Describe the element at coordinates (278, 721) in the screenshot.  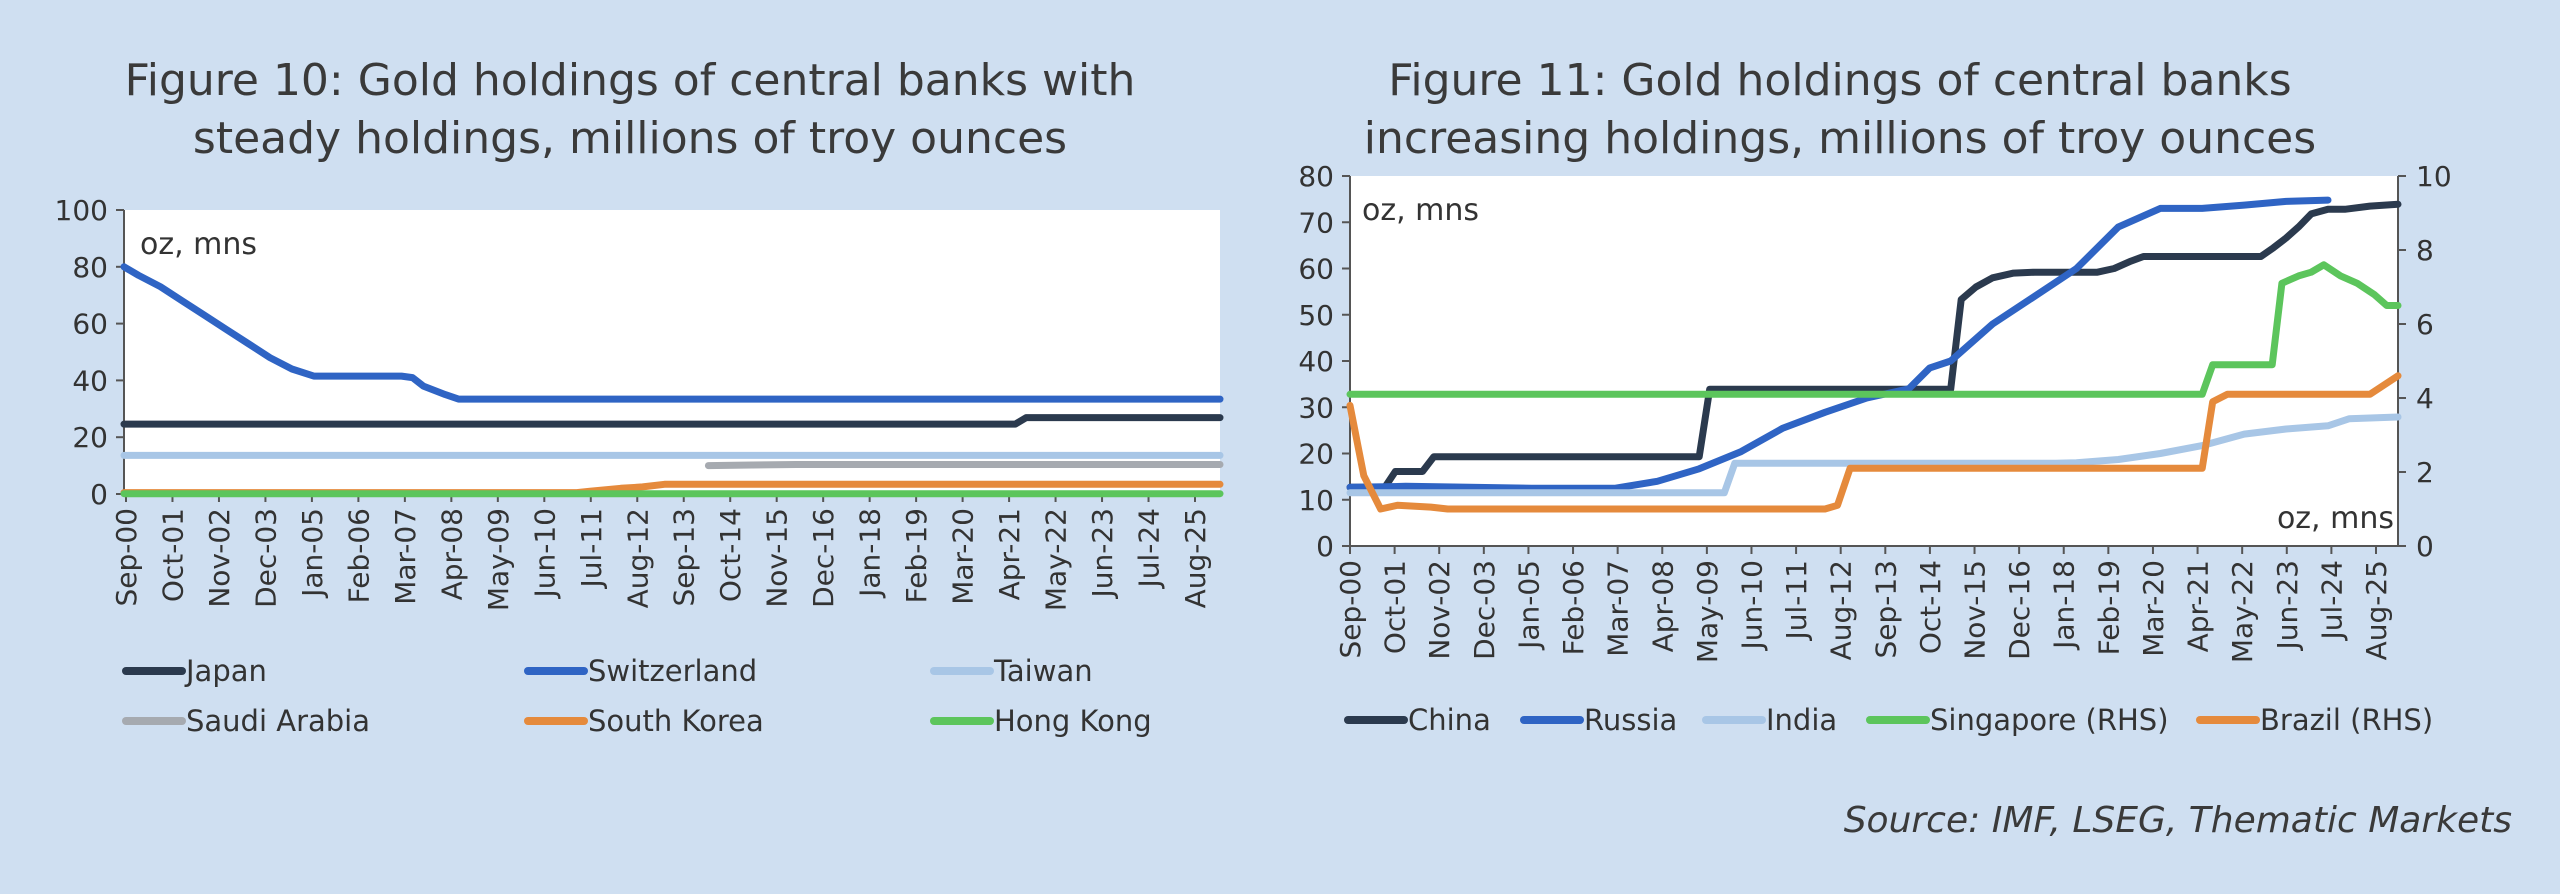
I see `legend-label-saudi-arabia: Saudi Arabia` at that location.